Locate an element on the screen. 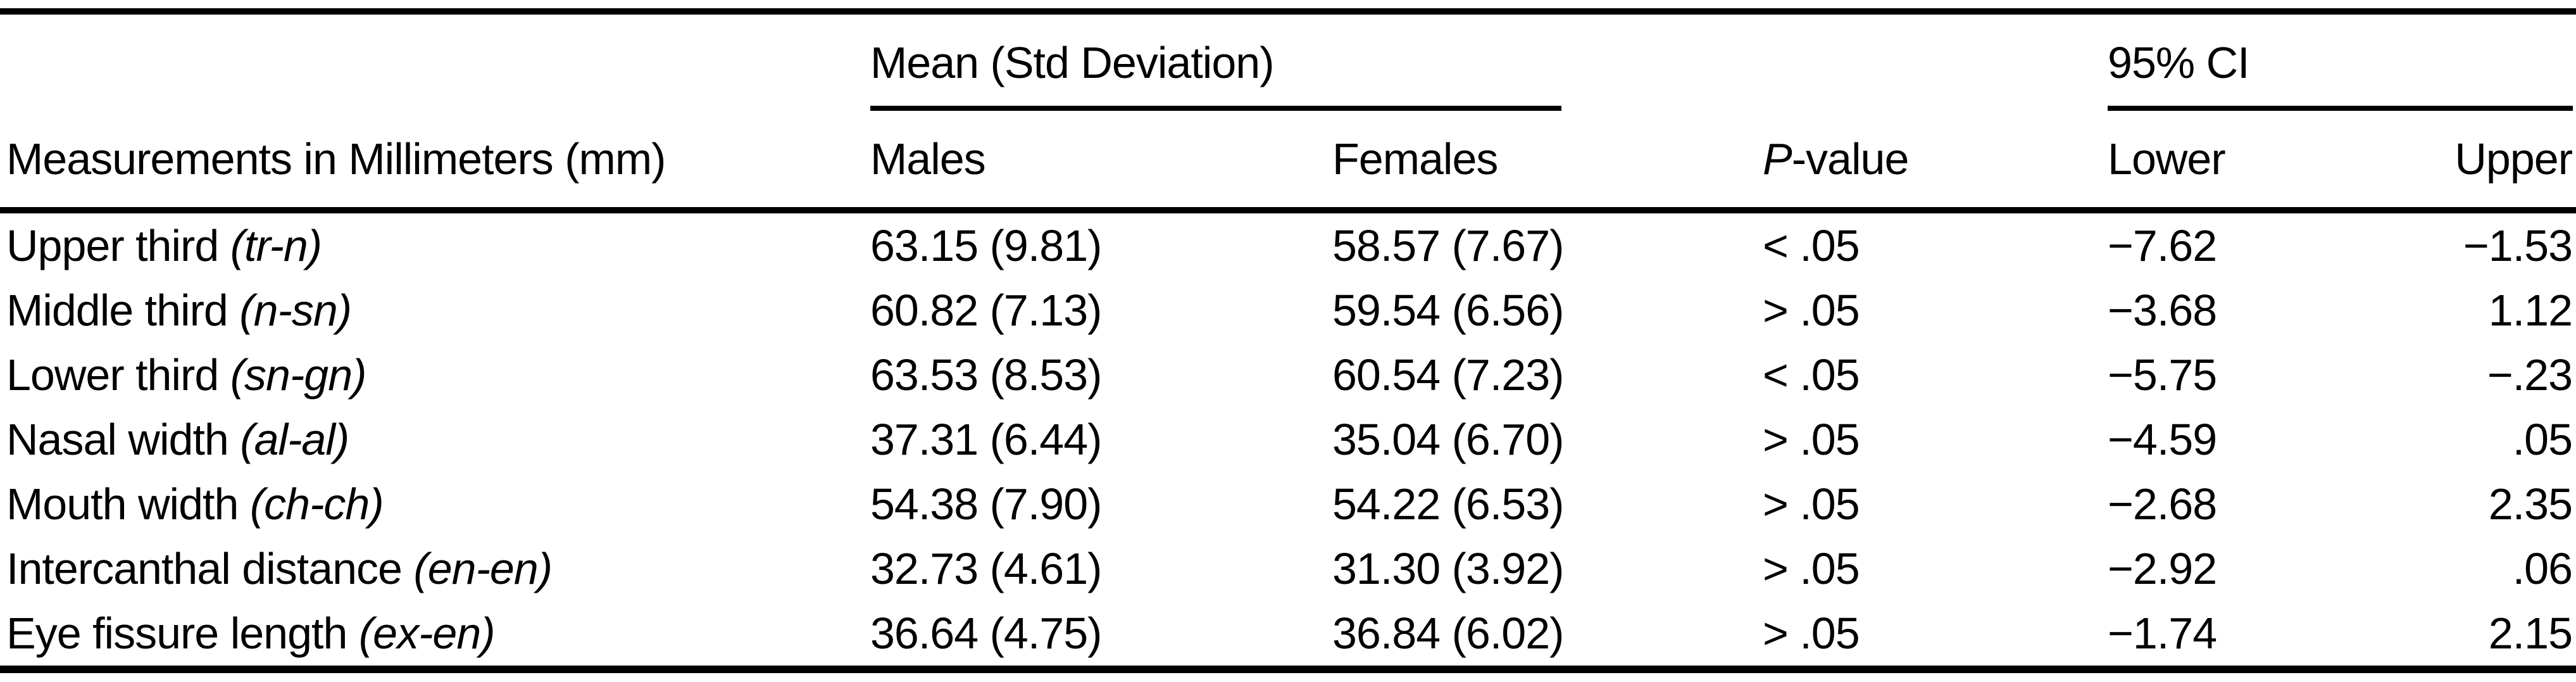  males-value: 63.15 (9.81) is located at coordinates (986, 245).